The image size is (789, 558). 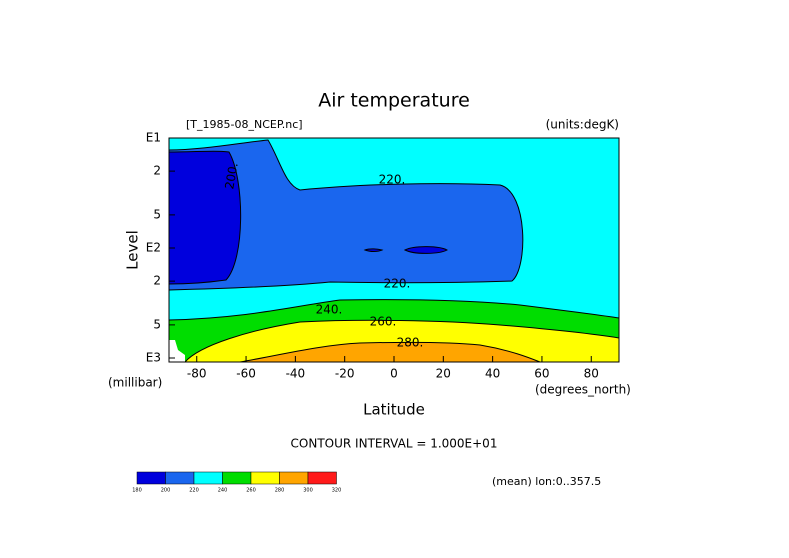 I want to click on footer-label: (mean) lon:0..357.5, so click(x=546, y=481).